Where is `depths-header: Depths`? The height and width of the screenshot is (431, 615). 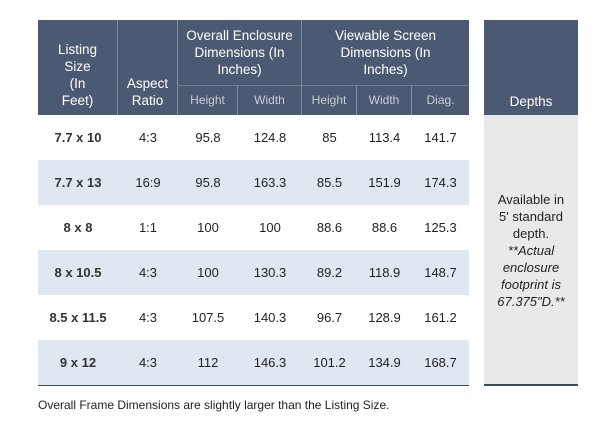
depths-header: Depths is located at coordinates (531, 67).